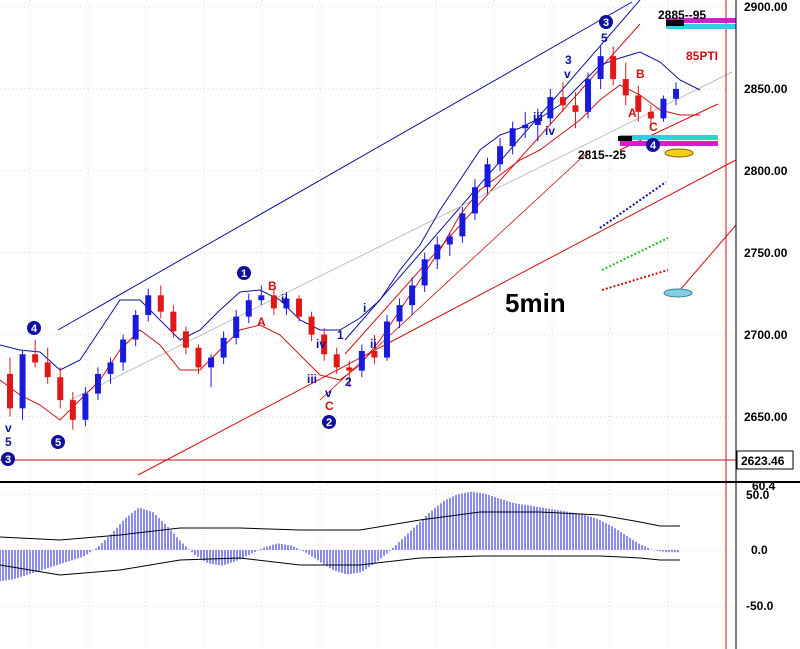 This screenshot has height=649, width=800. I want to click on momentum-histogram, so click(339, 536).